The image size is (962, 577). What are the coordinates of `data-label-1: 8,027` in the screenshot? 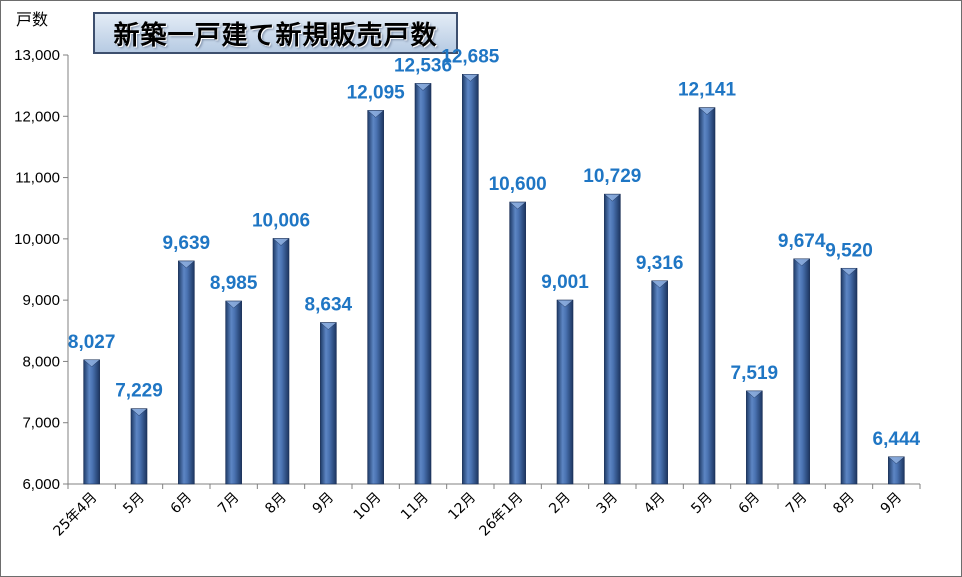 It's located at (92, 342).